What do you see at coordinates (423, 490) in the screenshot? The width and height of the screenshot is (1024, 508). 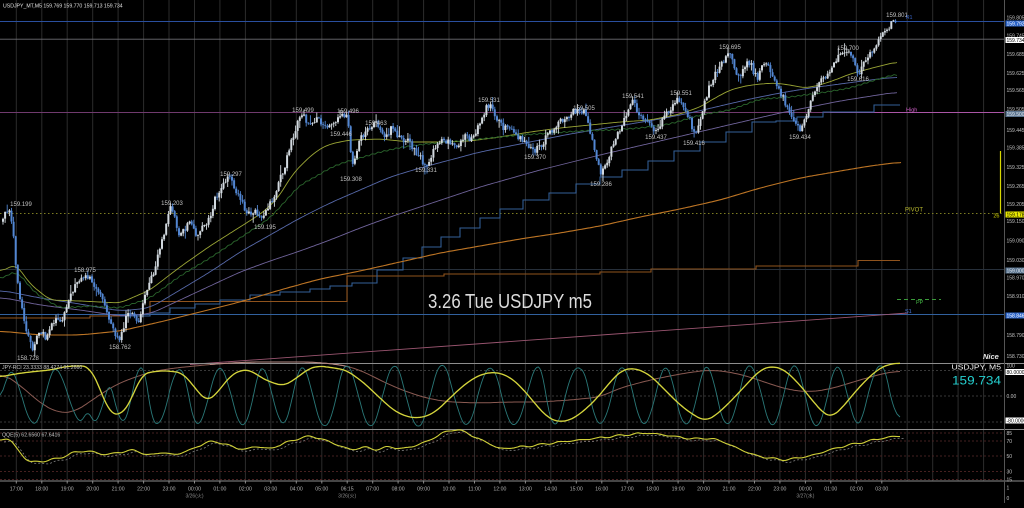 I see `svg-text: 09:00` at bounding box center [423, 490].